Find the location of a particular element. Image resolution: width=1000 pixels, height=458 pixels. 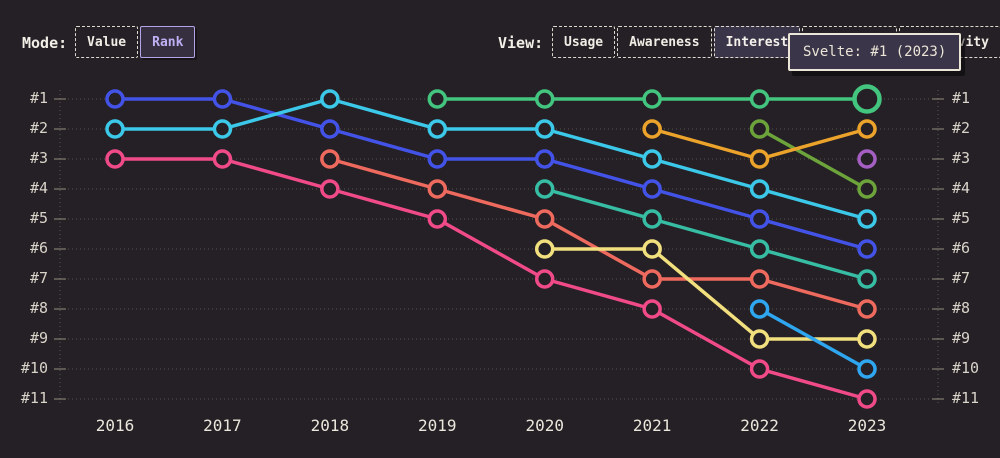

rank-label-right: #7 is located at coordinates (961, 278).